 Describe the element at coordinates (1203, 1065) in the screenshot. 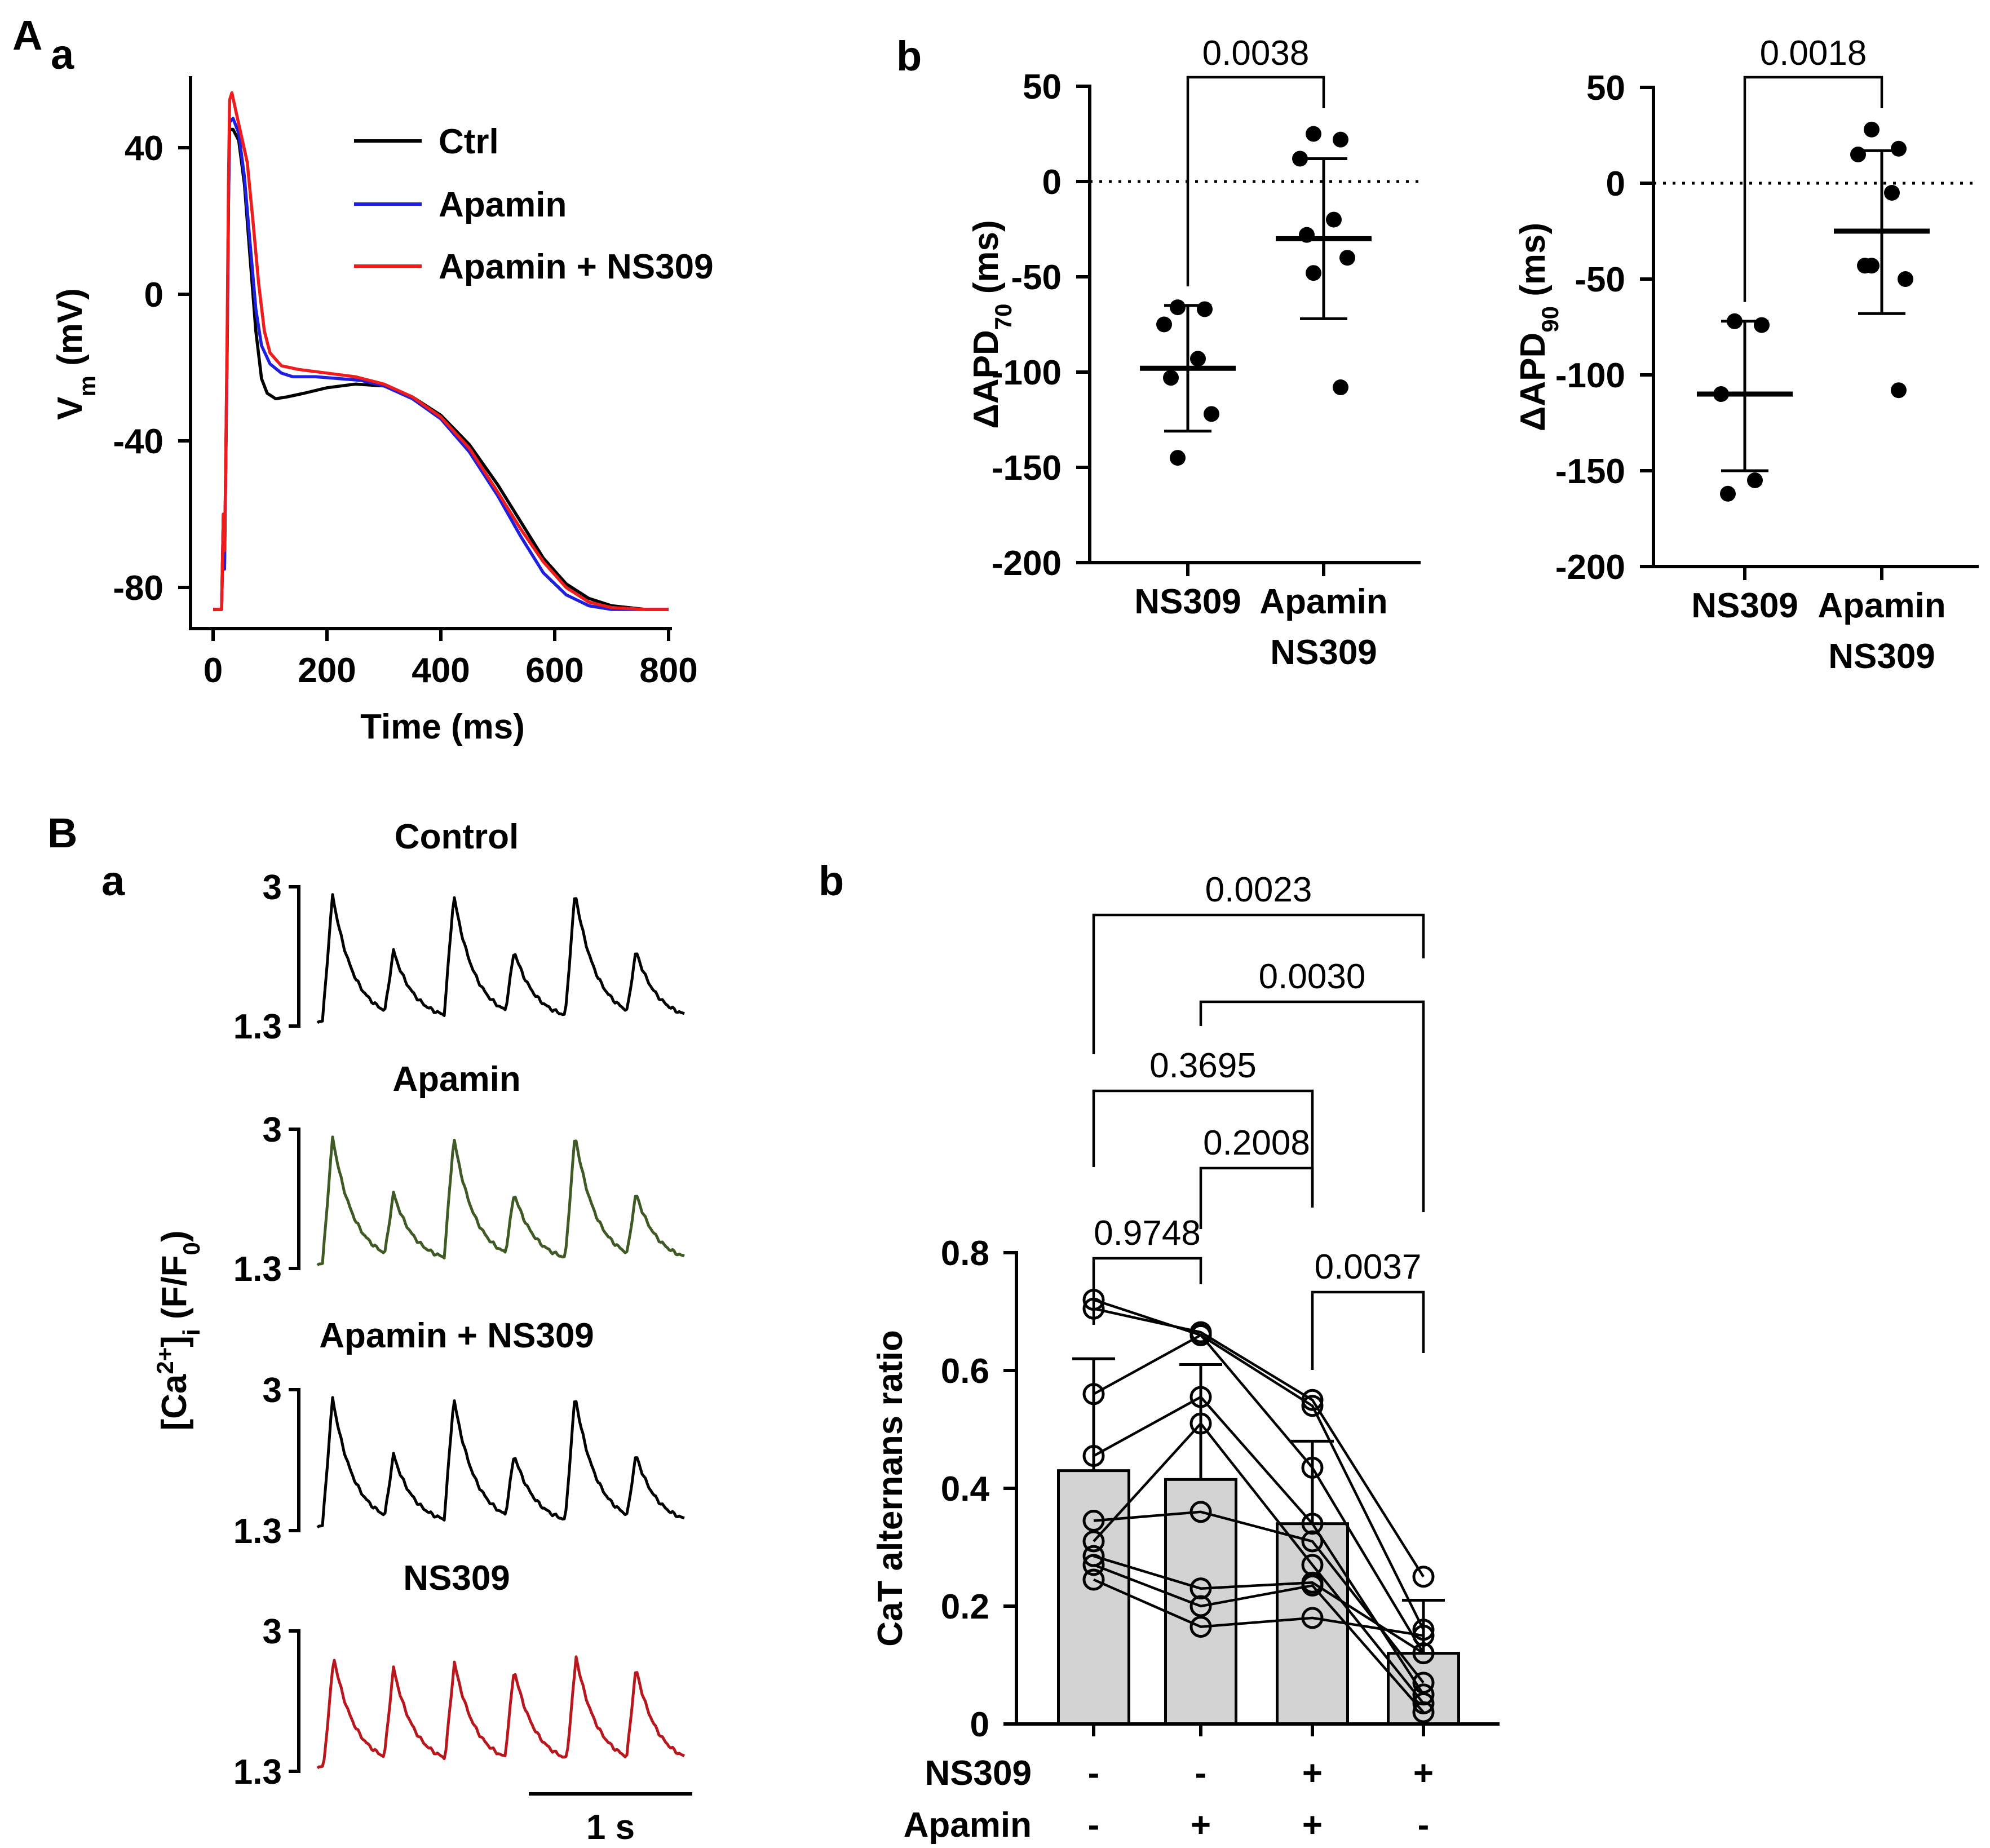

I see `p-value: 0.3695` at that location.